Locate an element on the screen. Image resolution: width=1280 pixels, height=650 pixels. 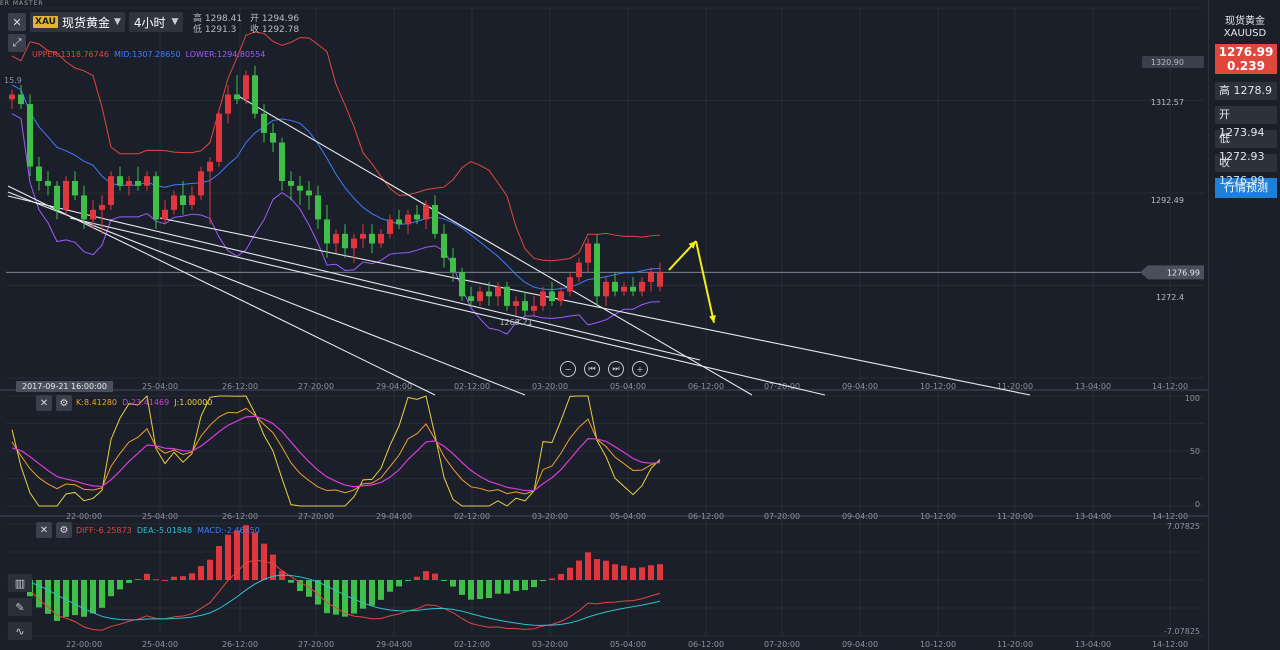
chart-type-icon: ▥ is located at coordinates (20, 583).